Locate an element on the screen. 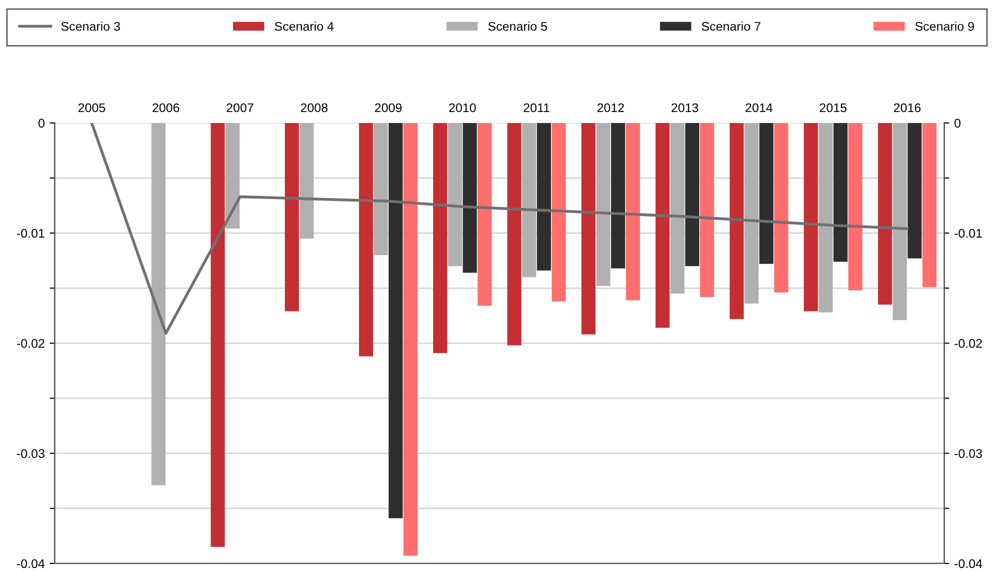 Image resolution: width=994 pixels, height=572 pixels. x-tick-label: 2009 is located at coordinates (388, 107).